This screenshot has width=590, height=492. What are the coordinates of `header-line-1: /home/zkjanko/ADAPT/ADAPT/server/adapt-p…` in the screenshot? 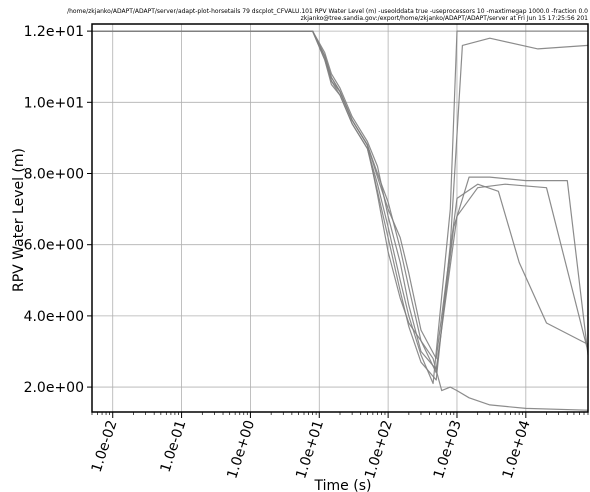 It's located at (327, 11).